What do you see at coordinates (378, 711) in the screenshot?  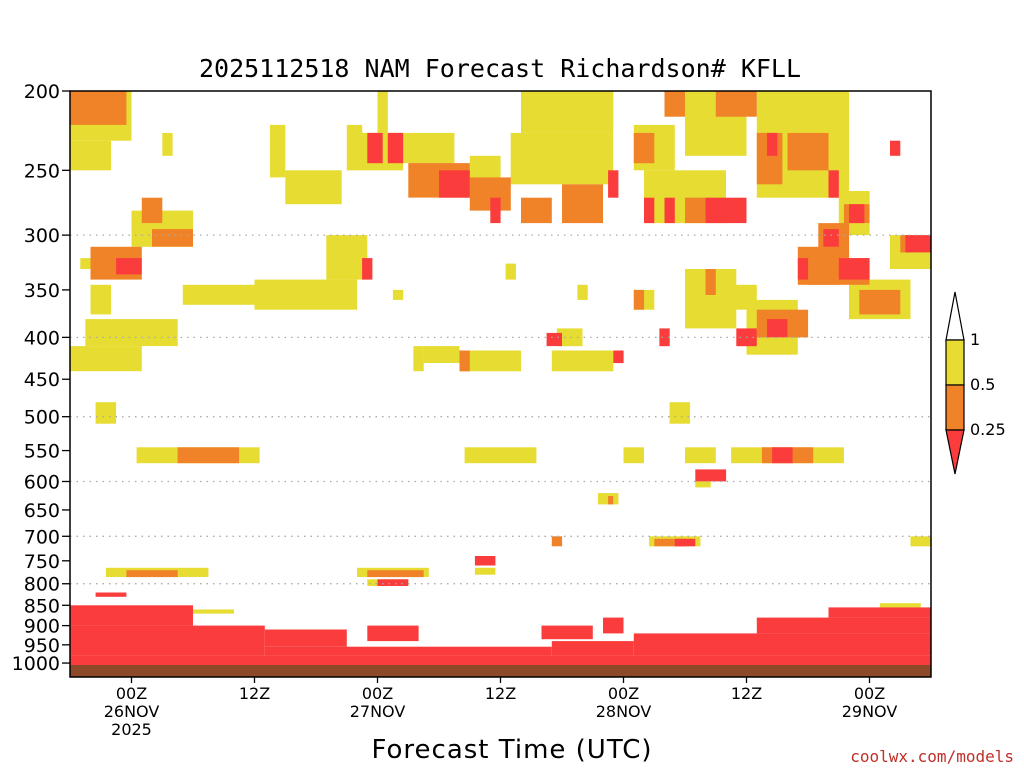 I see `x-tick-label: 27NOV` at bounding box center [378, 711].